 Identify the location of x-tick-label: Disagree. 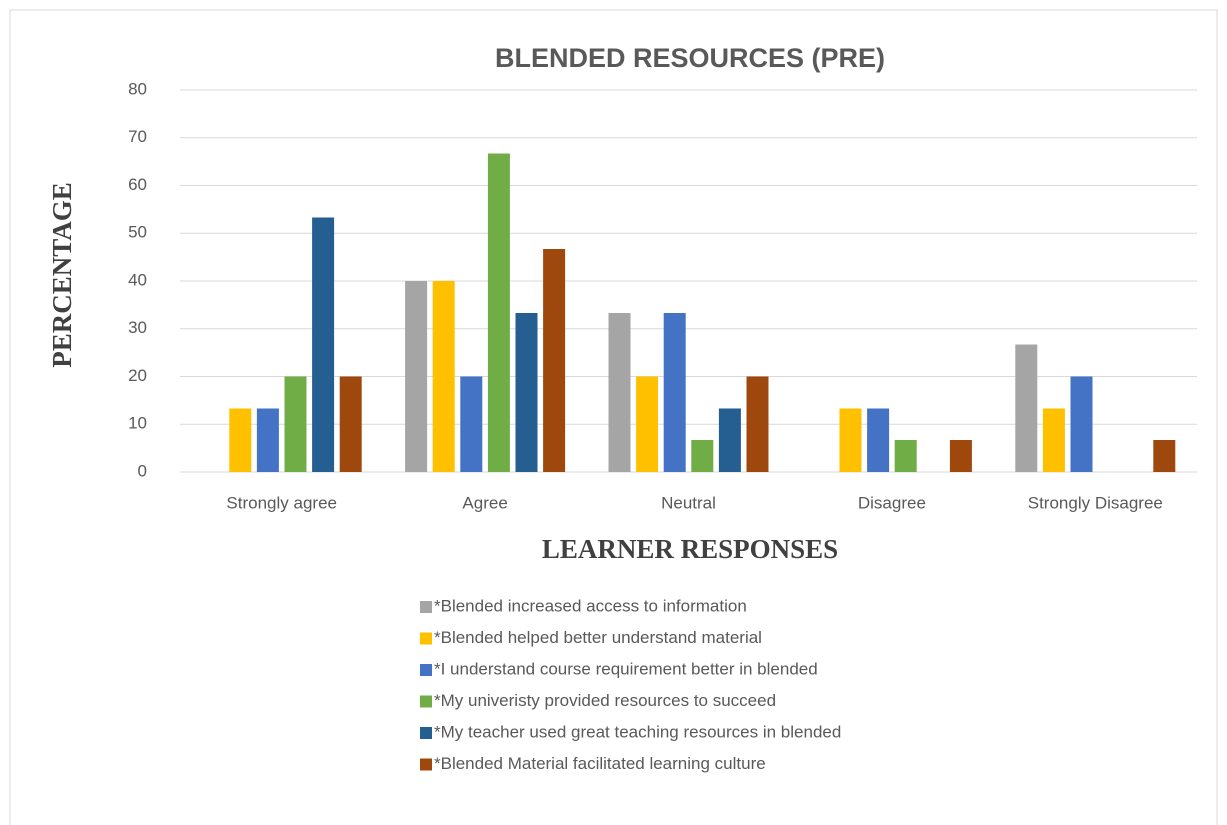
(892, 502).